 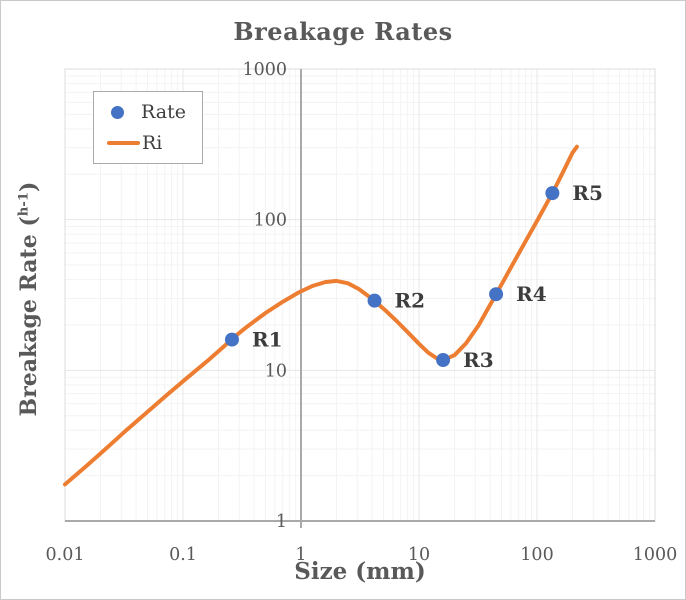 What do you see at coordinates (478, 360) in the screenshot?
I see `point-label: R3` at bounding box center [478, 360].